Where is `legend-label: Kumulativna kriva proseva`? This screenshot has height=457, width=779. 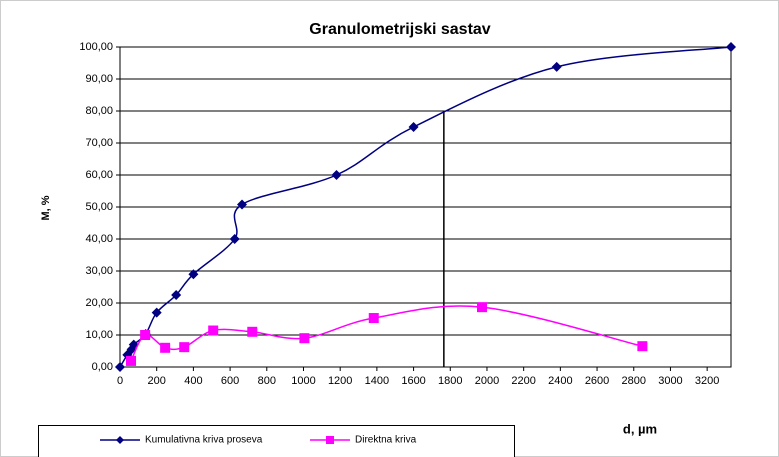 legend-label: Kumulativna kriva proseva is located at coordinates (204, 440).